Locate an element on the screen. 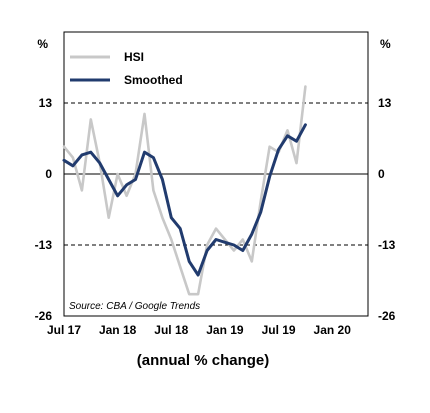 The width and height of the screenshot is (430, 413). legend: HSI Smoothed is located at coordinates (126, 68).